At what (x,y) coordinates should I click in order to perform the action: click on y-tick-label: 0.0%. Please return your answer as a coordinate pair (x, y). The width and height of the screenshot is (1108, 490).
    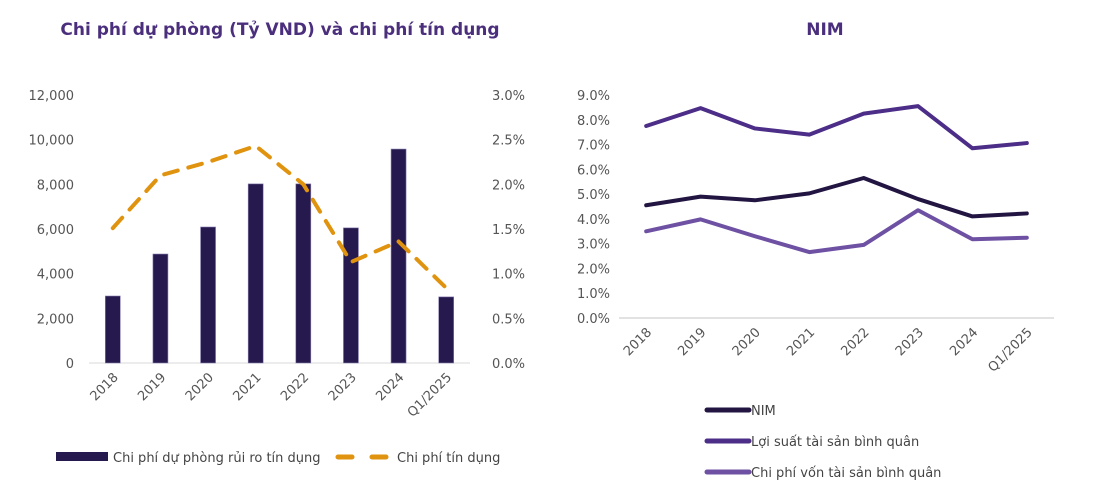
    Looking at the image, I should click on (593, 319).